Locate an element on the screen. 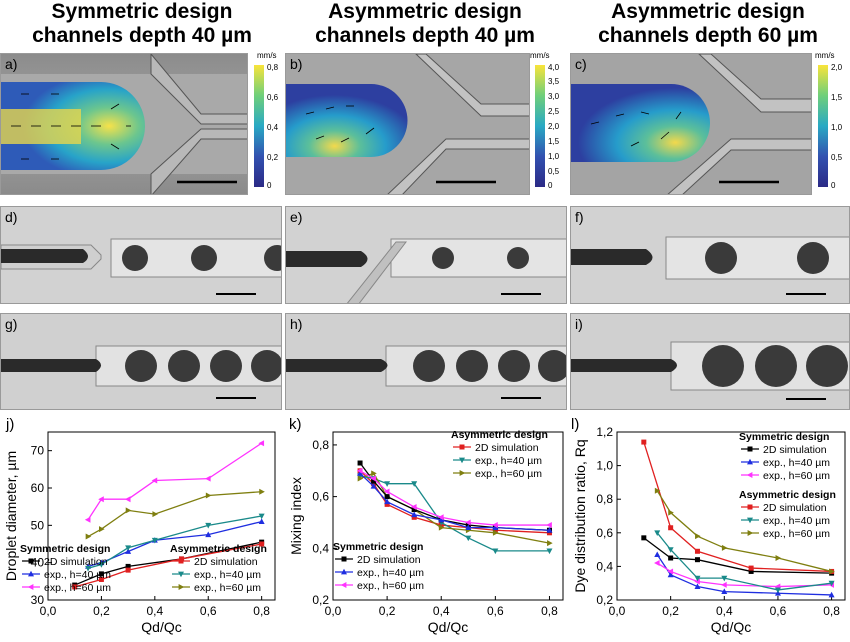 The image size is (850, 642). micrograph-droplets-i is located at coordinates (710, 361).